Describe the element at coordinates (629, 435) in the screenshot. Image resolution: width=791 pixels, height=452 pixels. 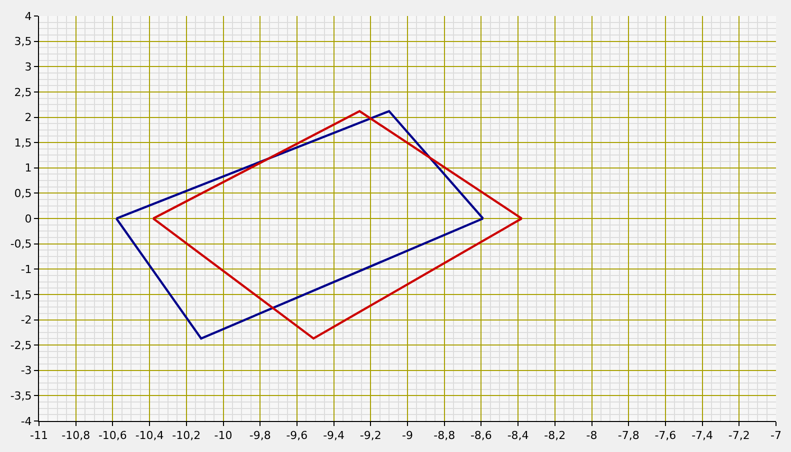
I see `x-tick-label: -7,8` at that location.